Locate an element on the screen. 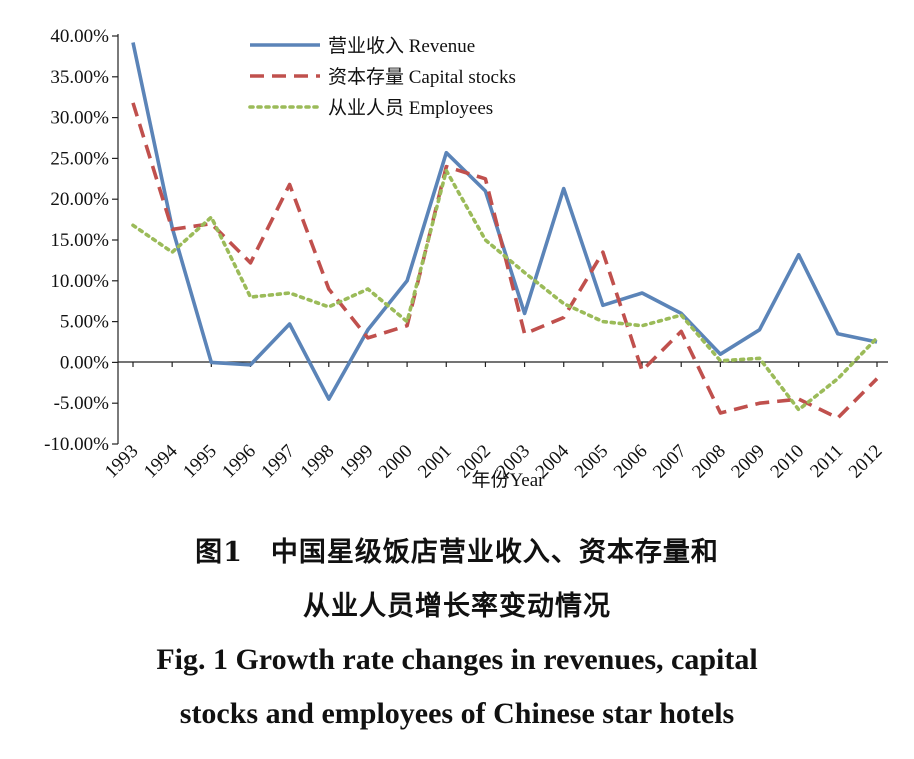 The image size is (914, 759). x-tick-label: 1994 is located at coordinates (161, 461).